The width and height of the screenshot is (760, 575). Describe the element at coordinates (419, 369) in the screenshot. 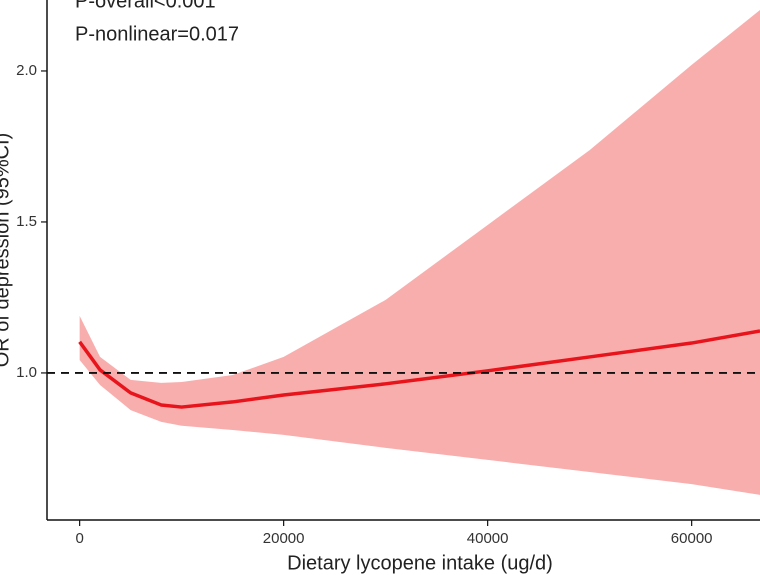

I see `line` at that location.